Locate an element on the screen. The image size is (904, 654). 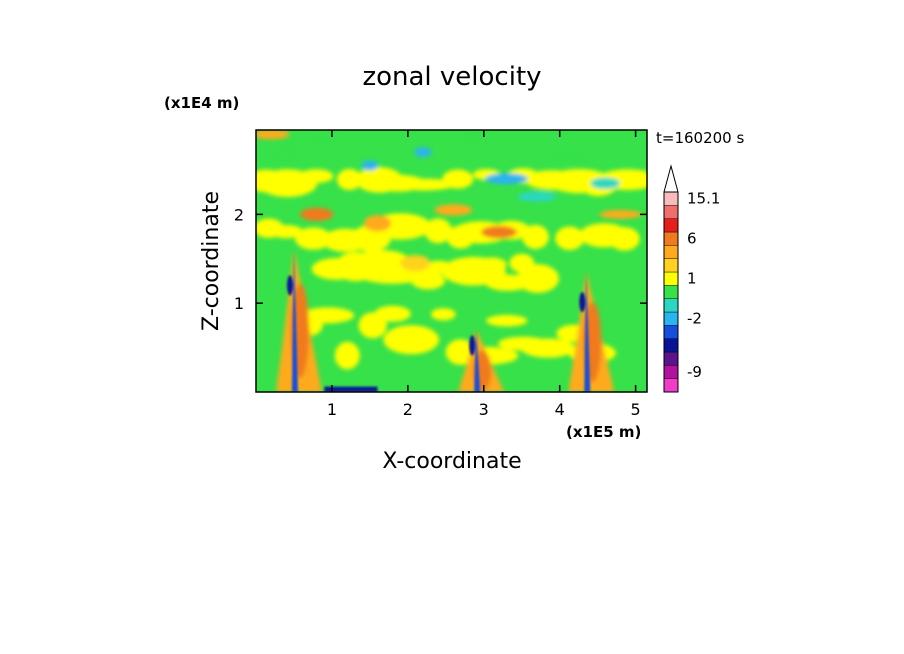
chart-title: zonal velocity is located at coordinates (451, 77).